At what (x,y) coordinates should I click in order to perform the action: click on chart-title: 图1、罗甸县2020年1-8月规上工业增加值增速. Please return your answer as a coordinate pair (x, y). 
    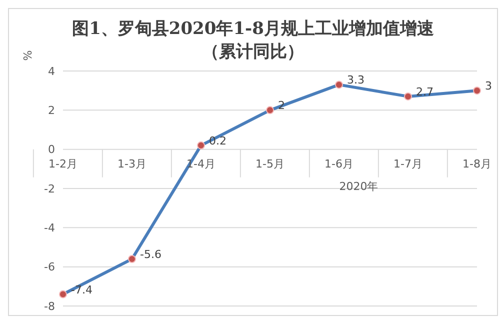
    Looking at the image, I should click on (253, 29).